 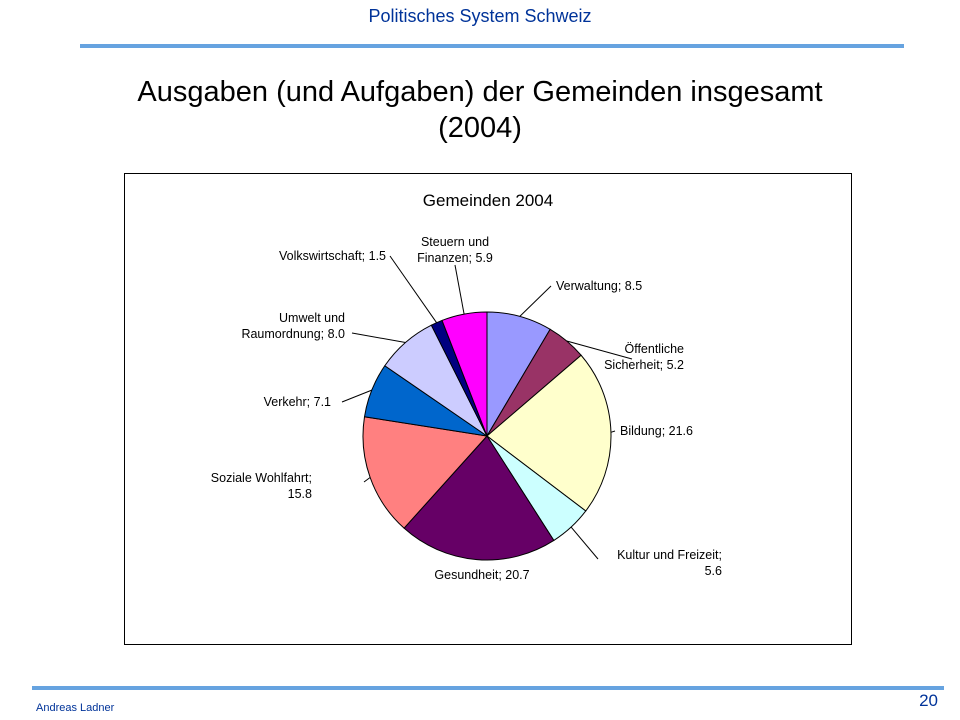 I want to click on slice-label-line: Finanzen; 5.9, so click(x=455, y=258).